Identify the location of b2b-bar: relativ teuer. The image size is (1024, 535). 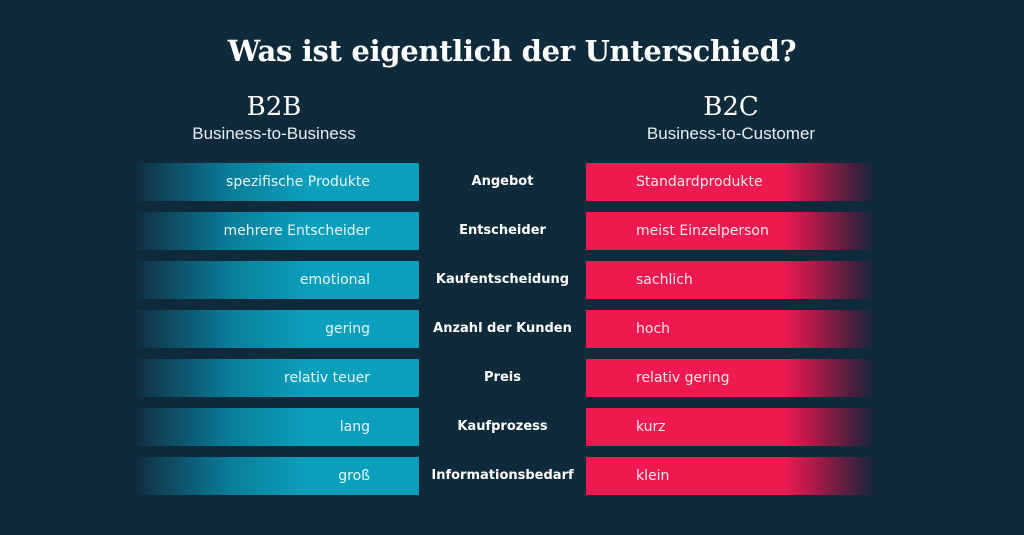
(275, 378).